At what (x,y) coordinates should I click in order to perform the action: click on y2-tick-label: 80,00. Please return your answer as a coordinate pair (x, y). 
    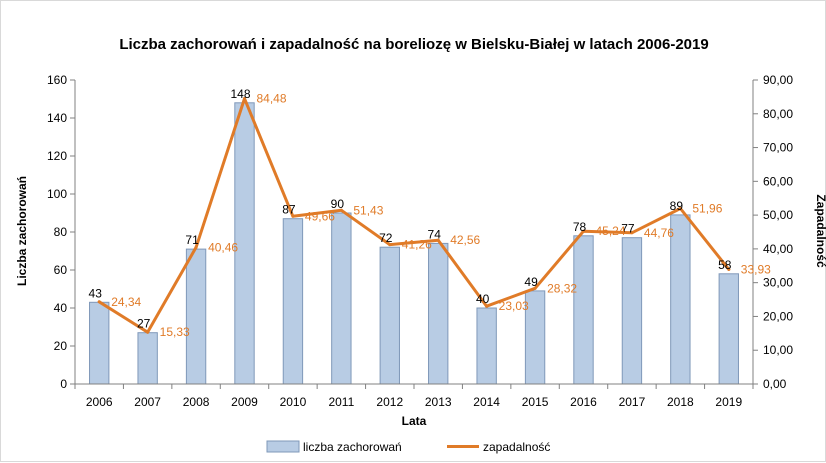
    Looking at the image, I should click on (778, 114).